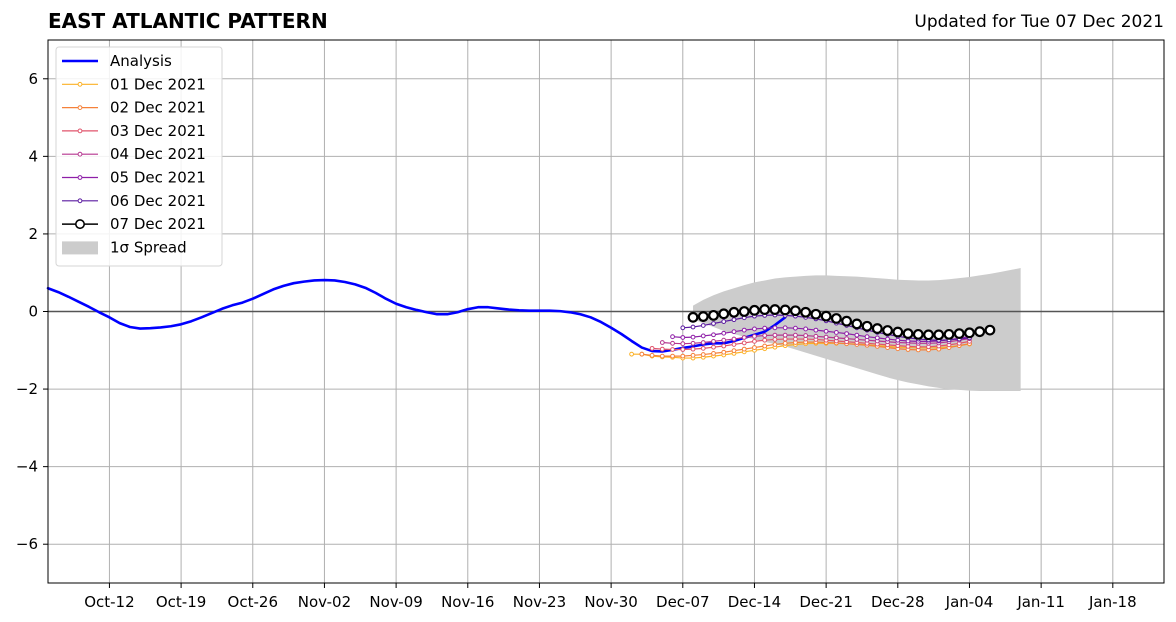  Describe the element at coordinates (610, 602) in the screenshot. I see `x-tick-label: Nov-30` at that location.